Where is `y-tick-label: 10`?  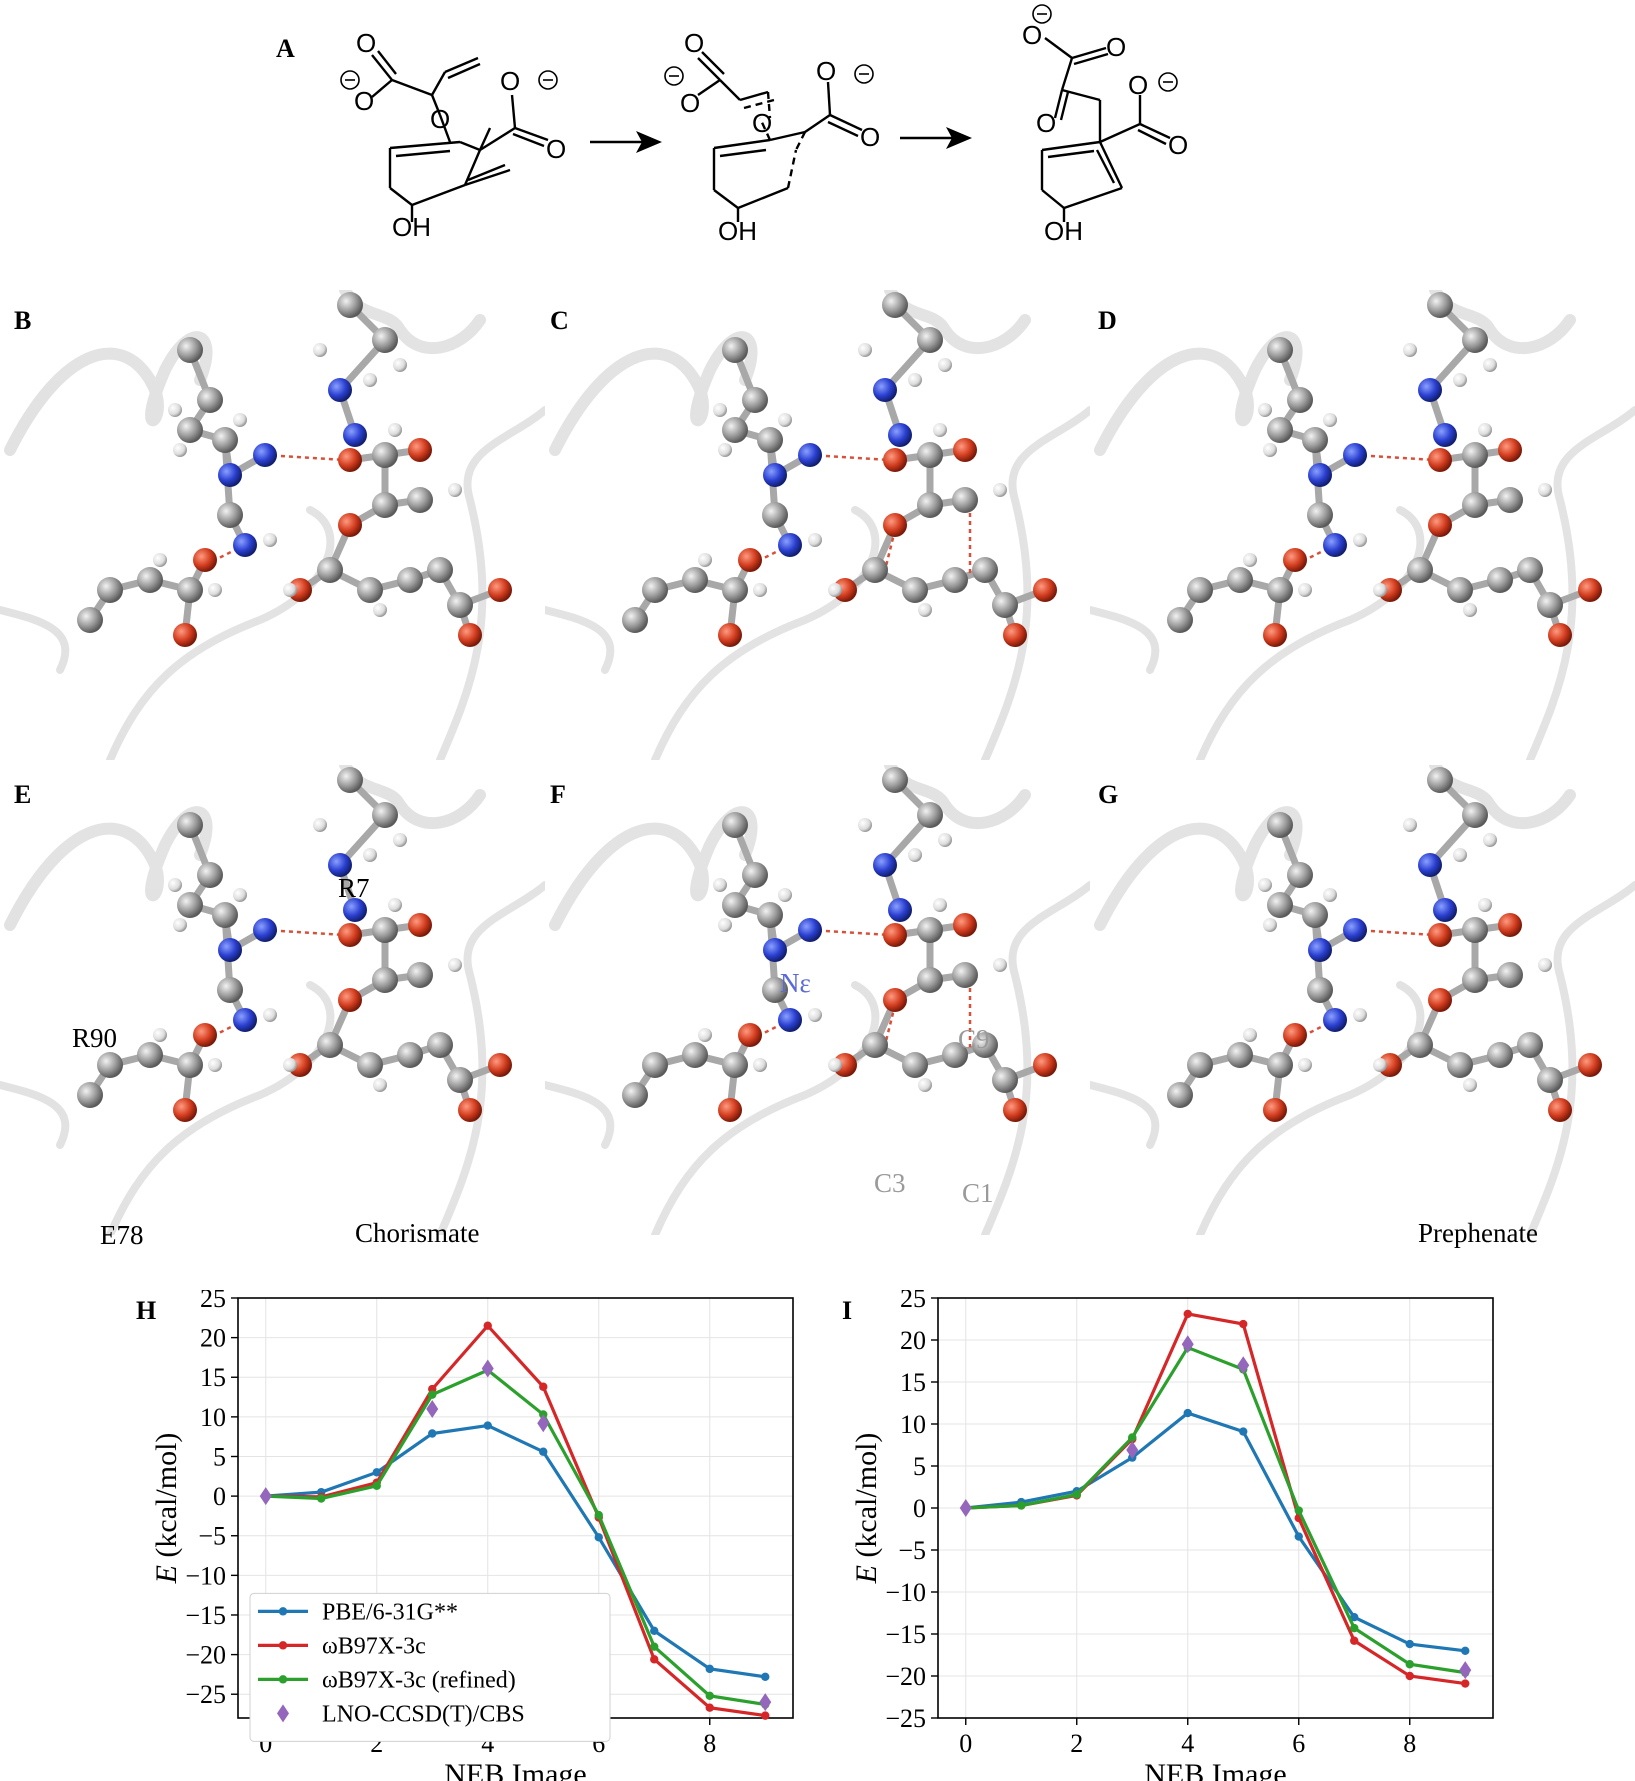
y-tick-label: 10 is located at coordinates (213, 1417).